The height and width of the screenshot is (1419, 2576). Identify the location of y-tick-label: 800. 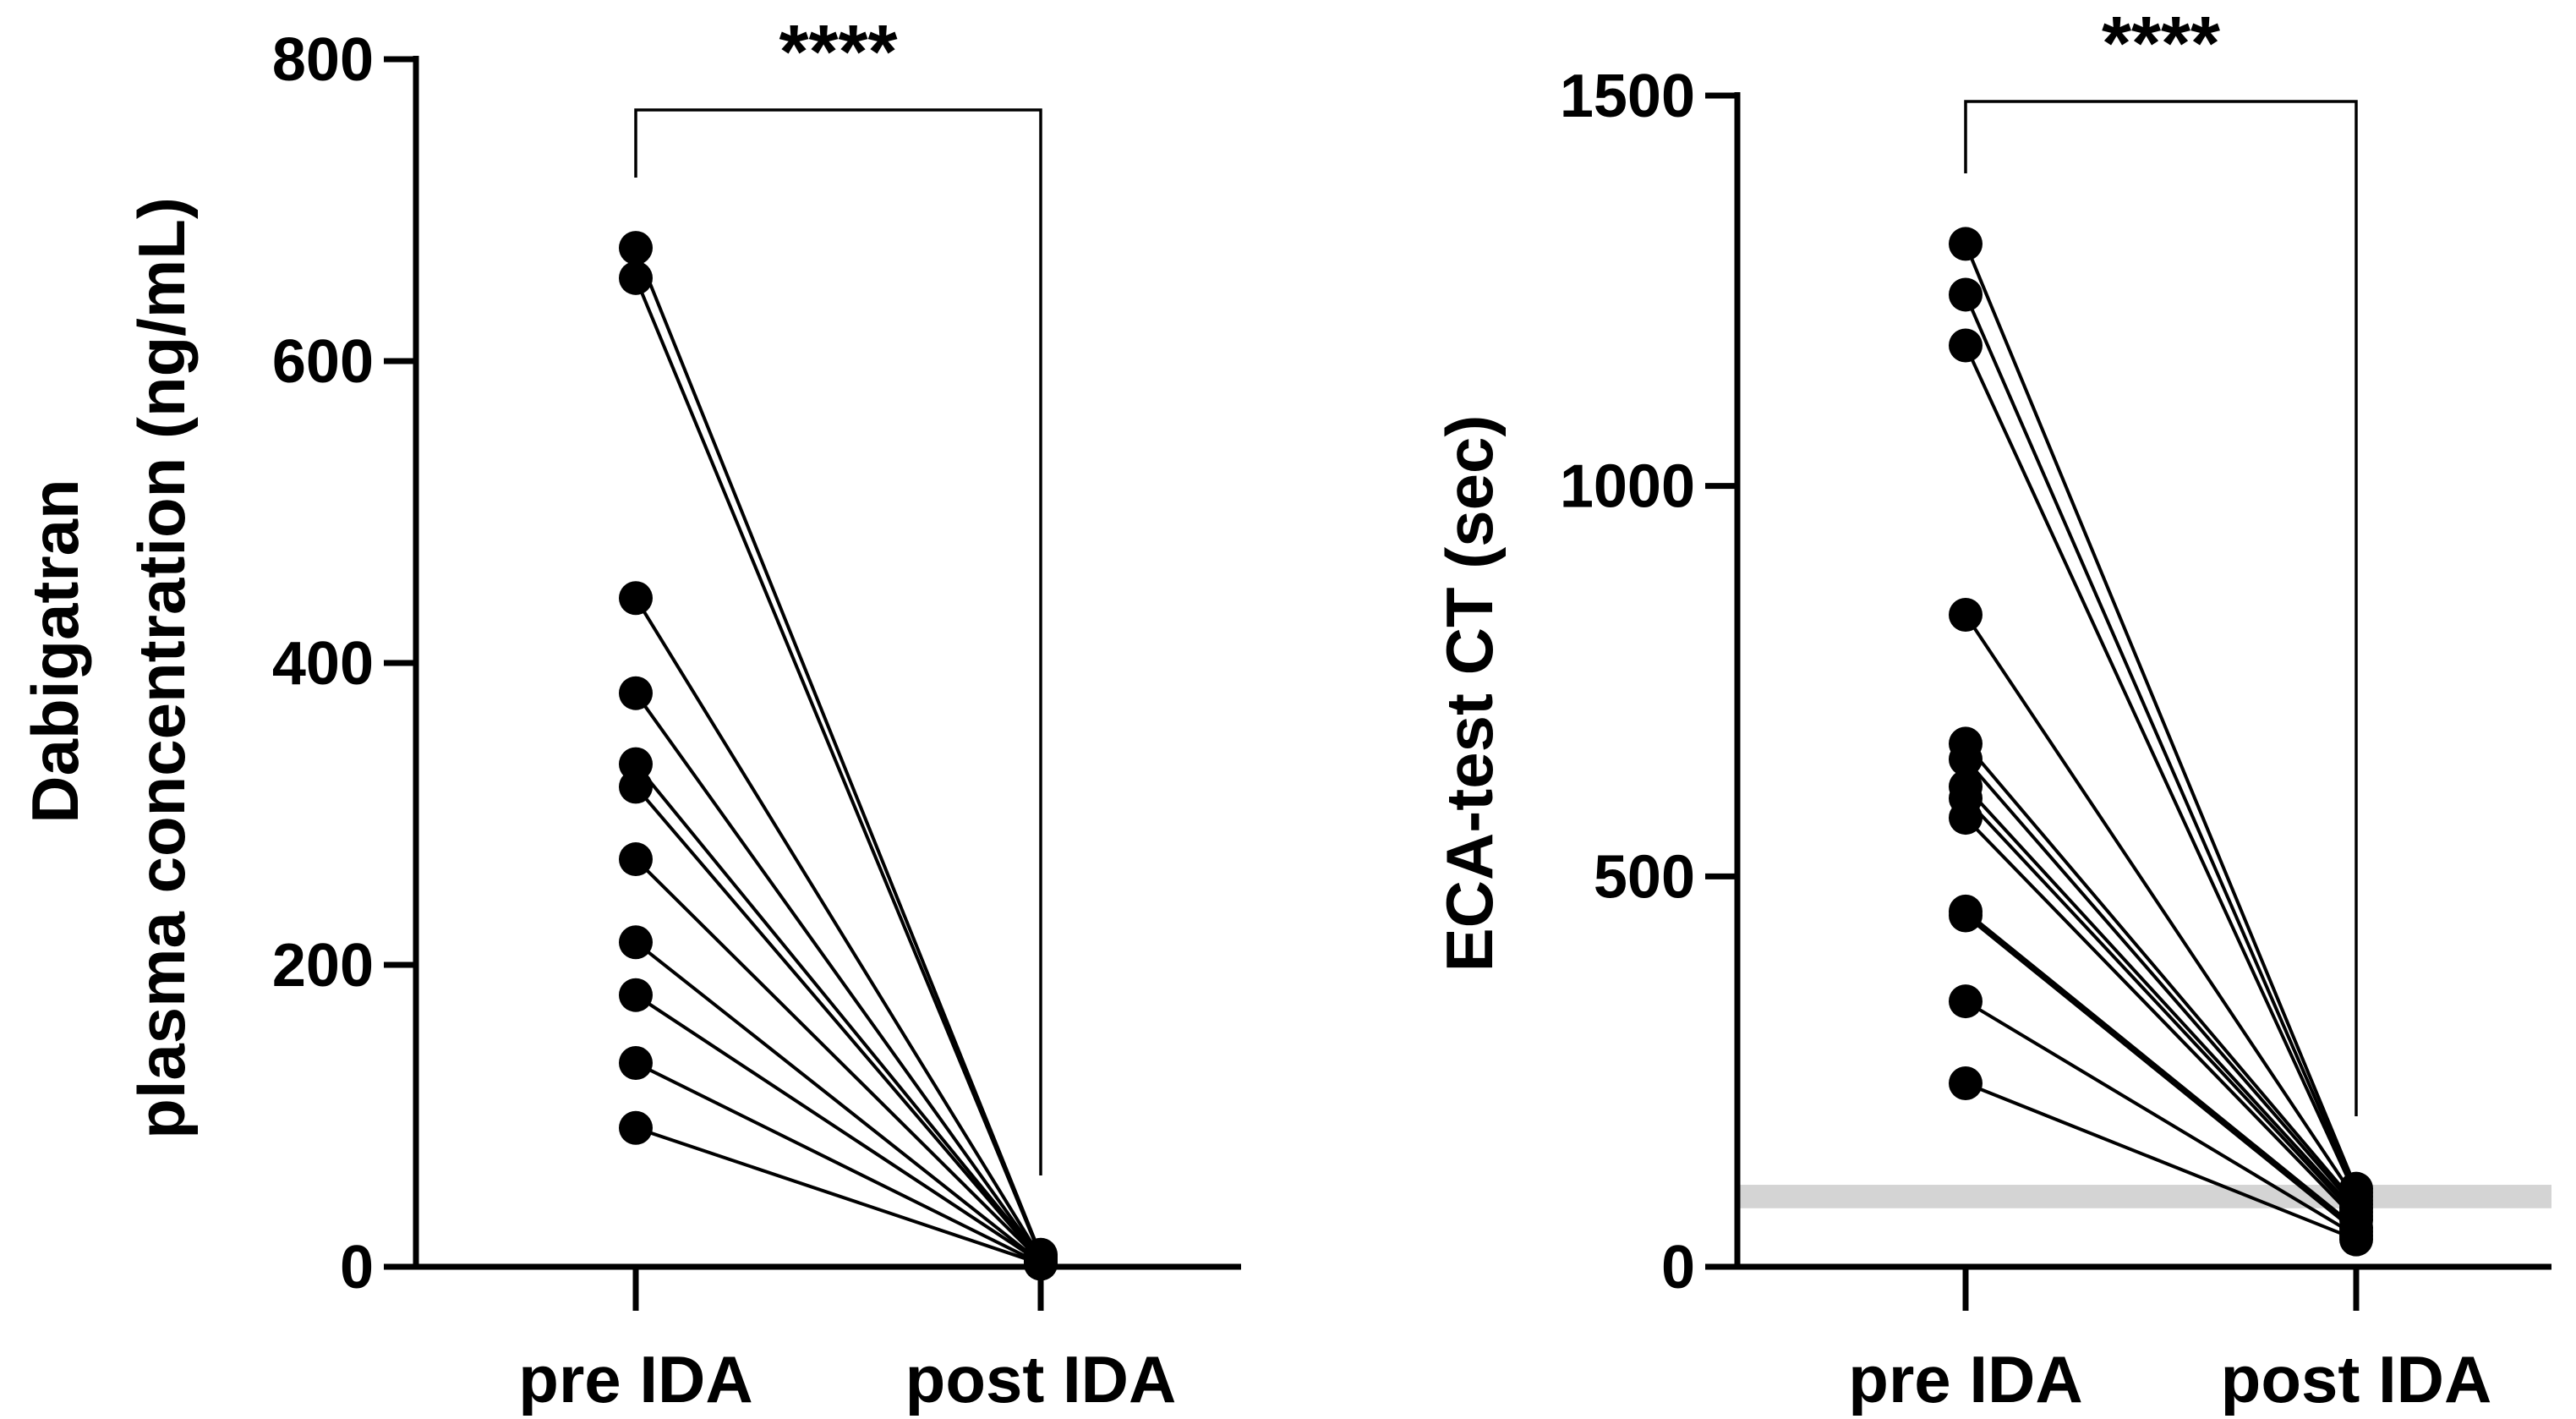
(323, 60).